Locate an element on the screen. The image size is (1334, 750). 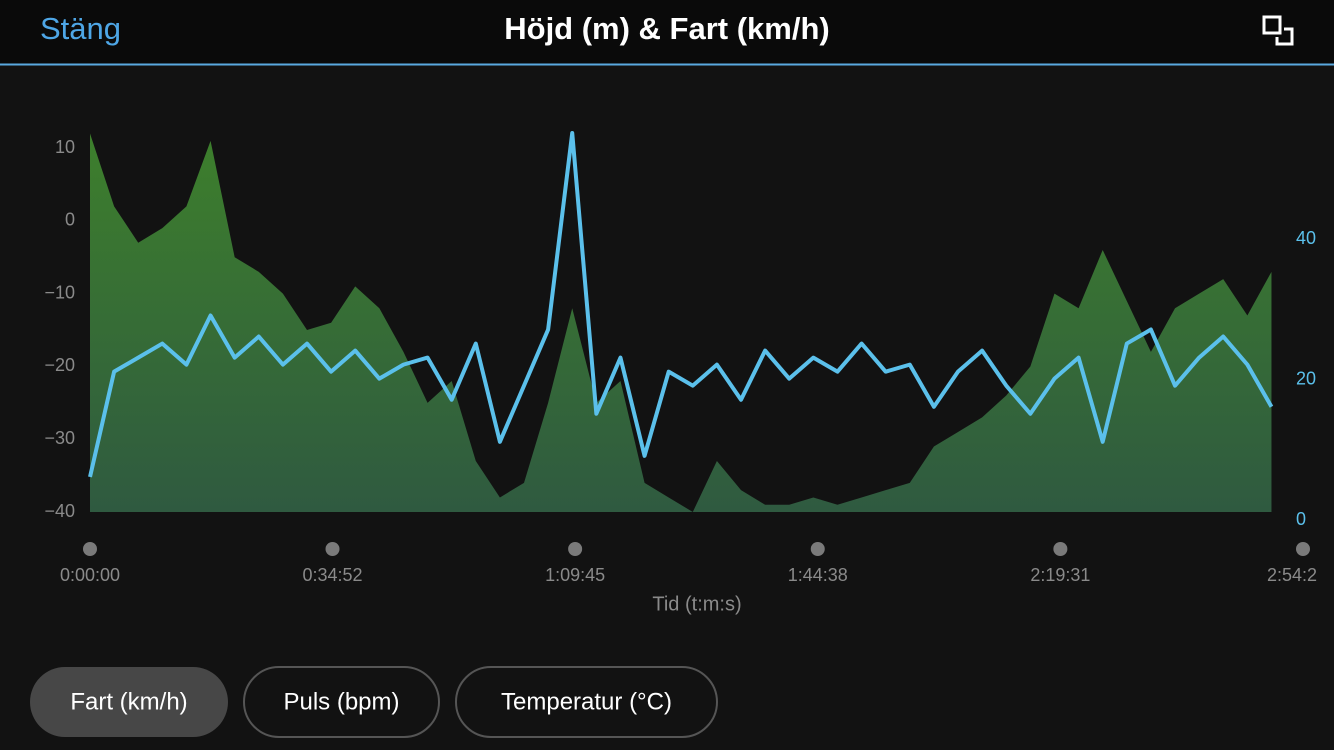
y2-tick-label: 20 is located at coordinates (1306, 378).